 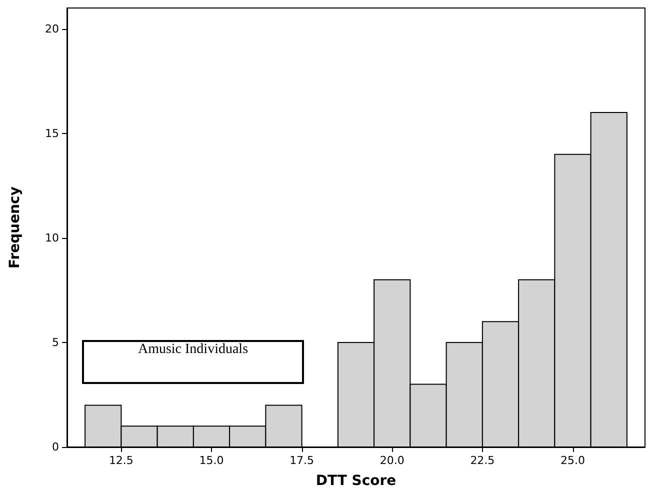 What do you see at coordinates (392, 460) in the screenshot?
I see `x-tick-label: 20.0` at bounding box center [392, 460].